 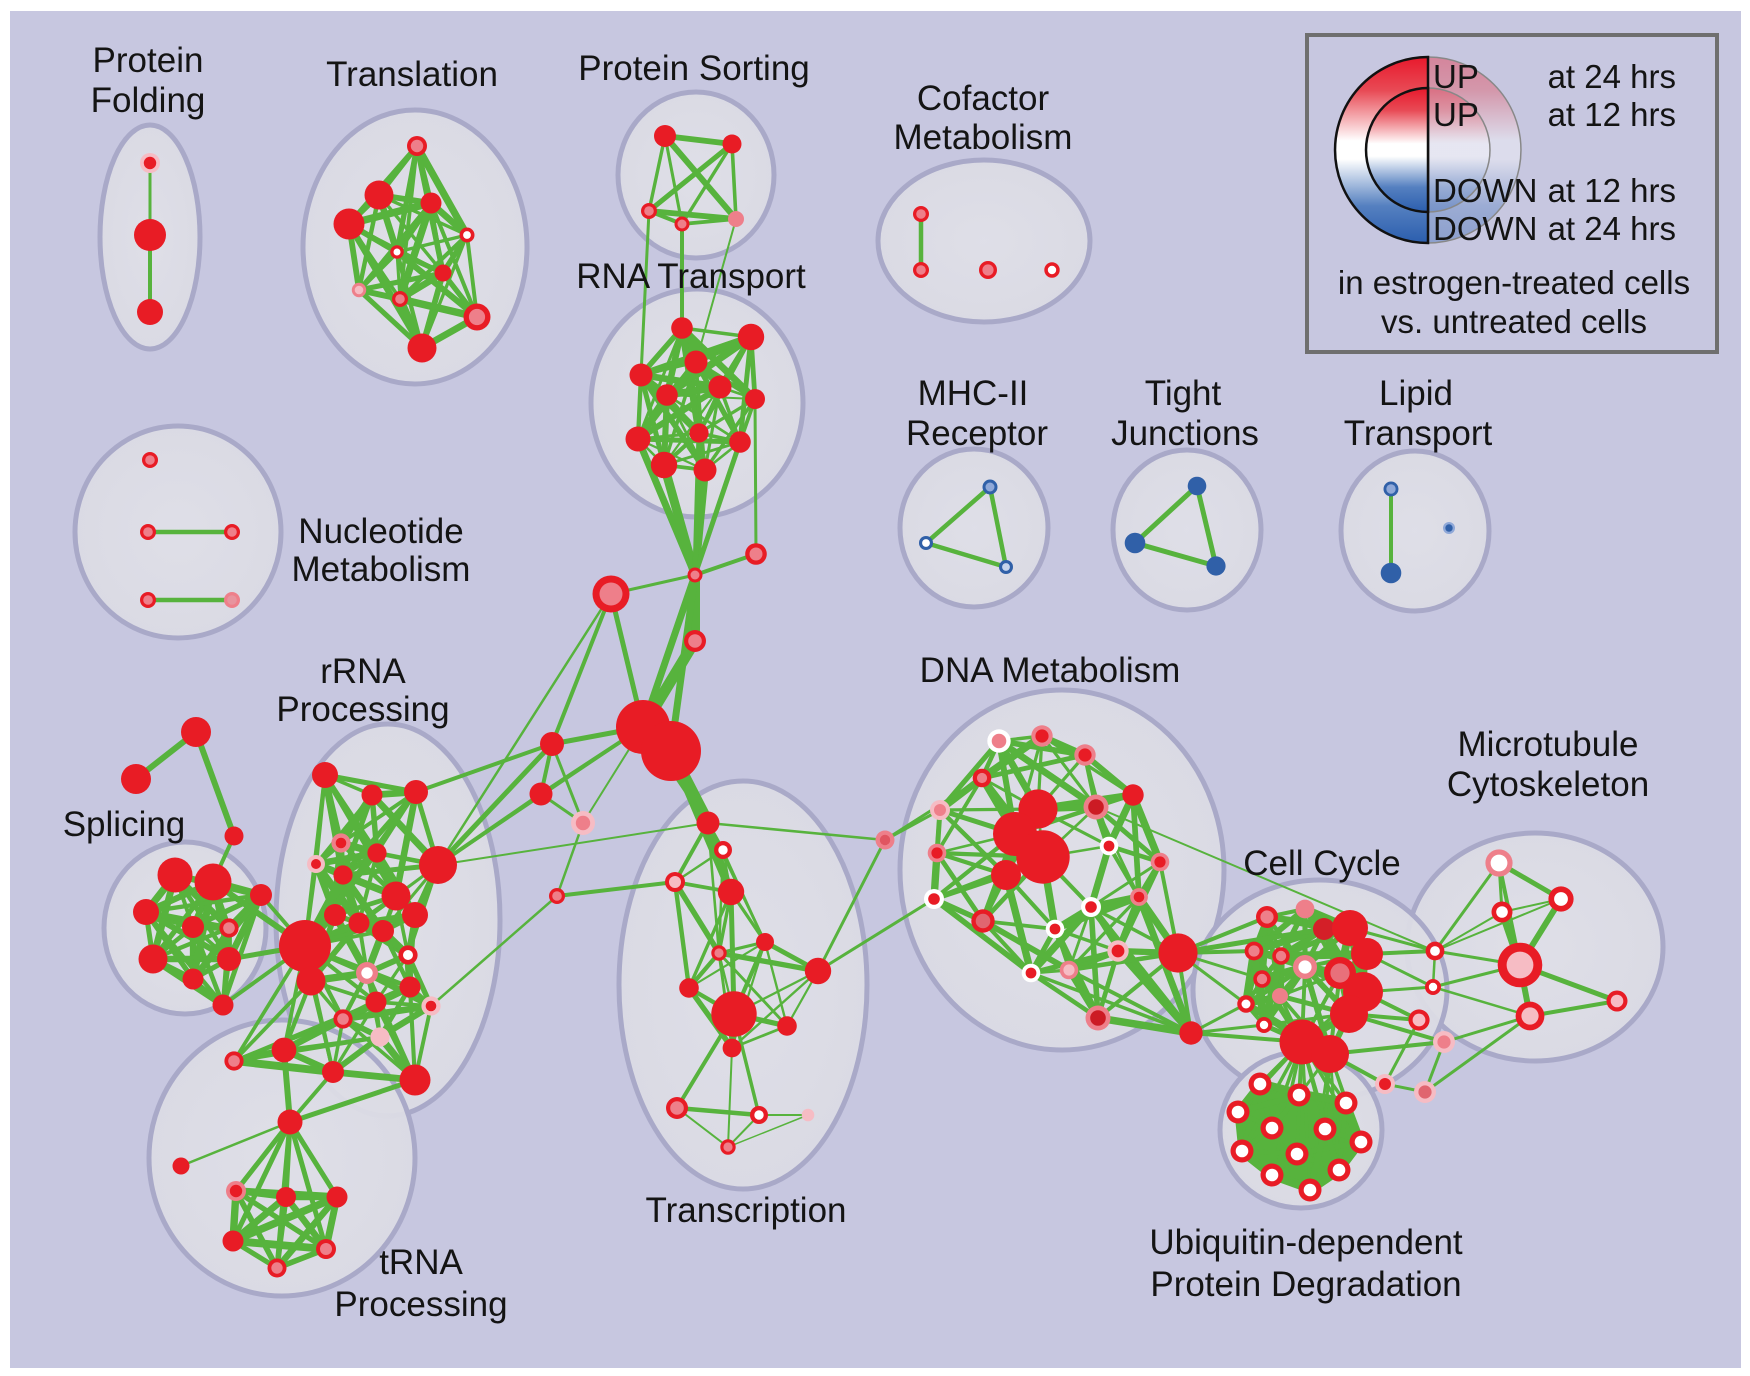 What do you see at coordinates (977, 433) in the screenshot?
I see `svg-text: Receptor` at bounding box center [977, 433].